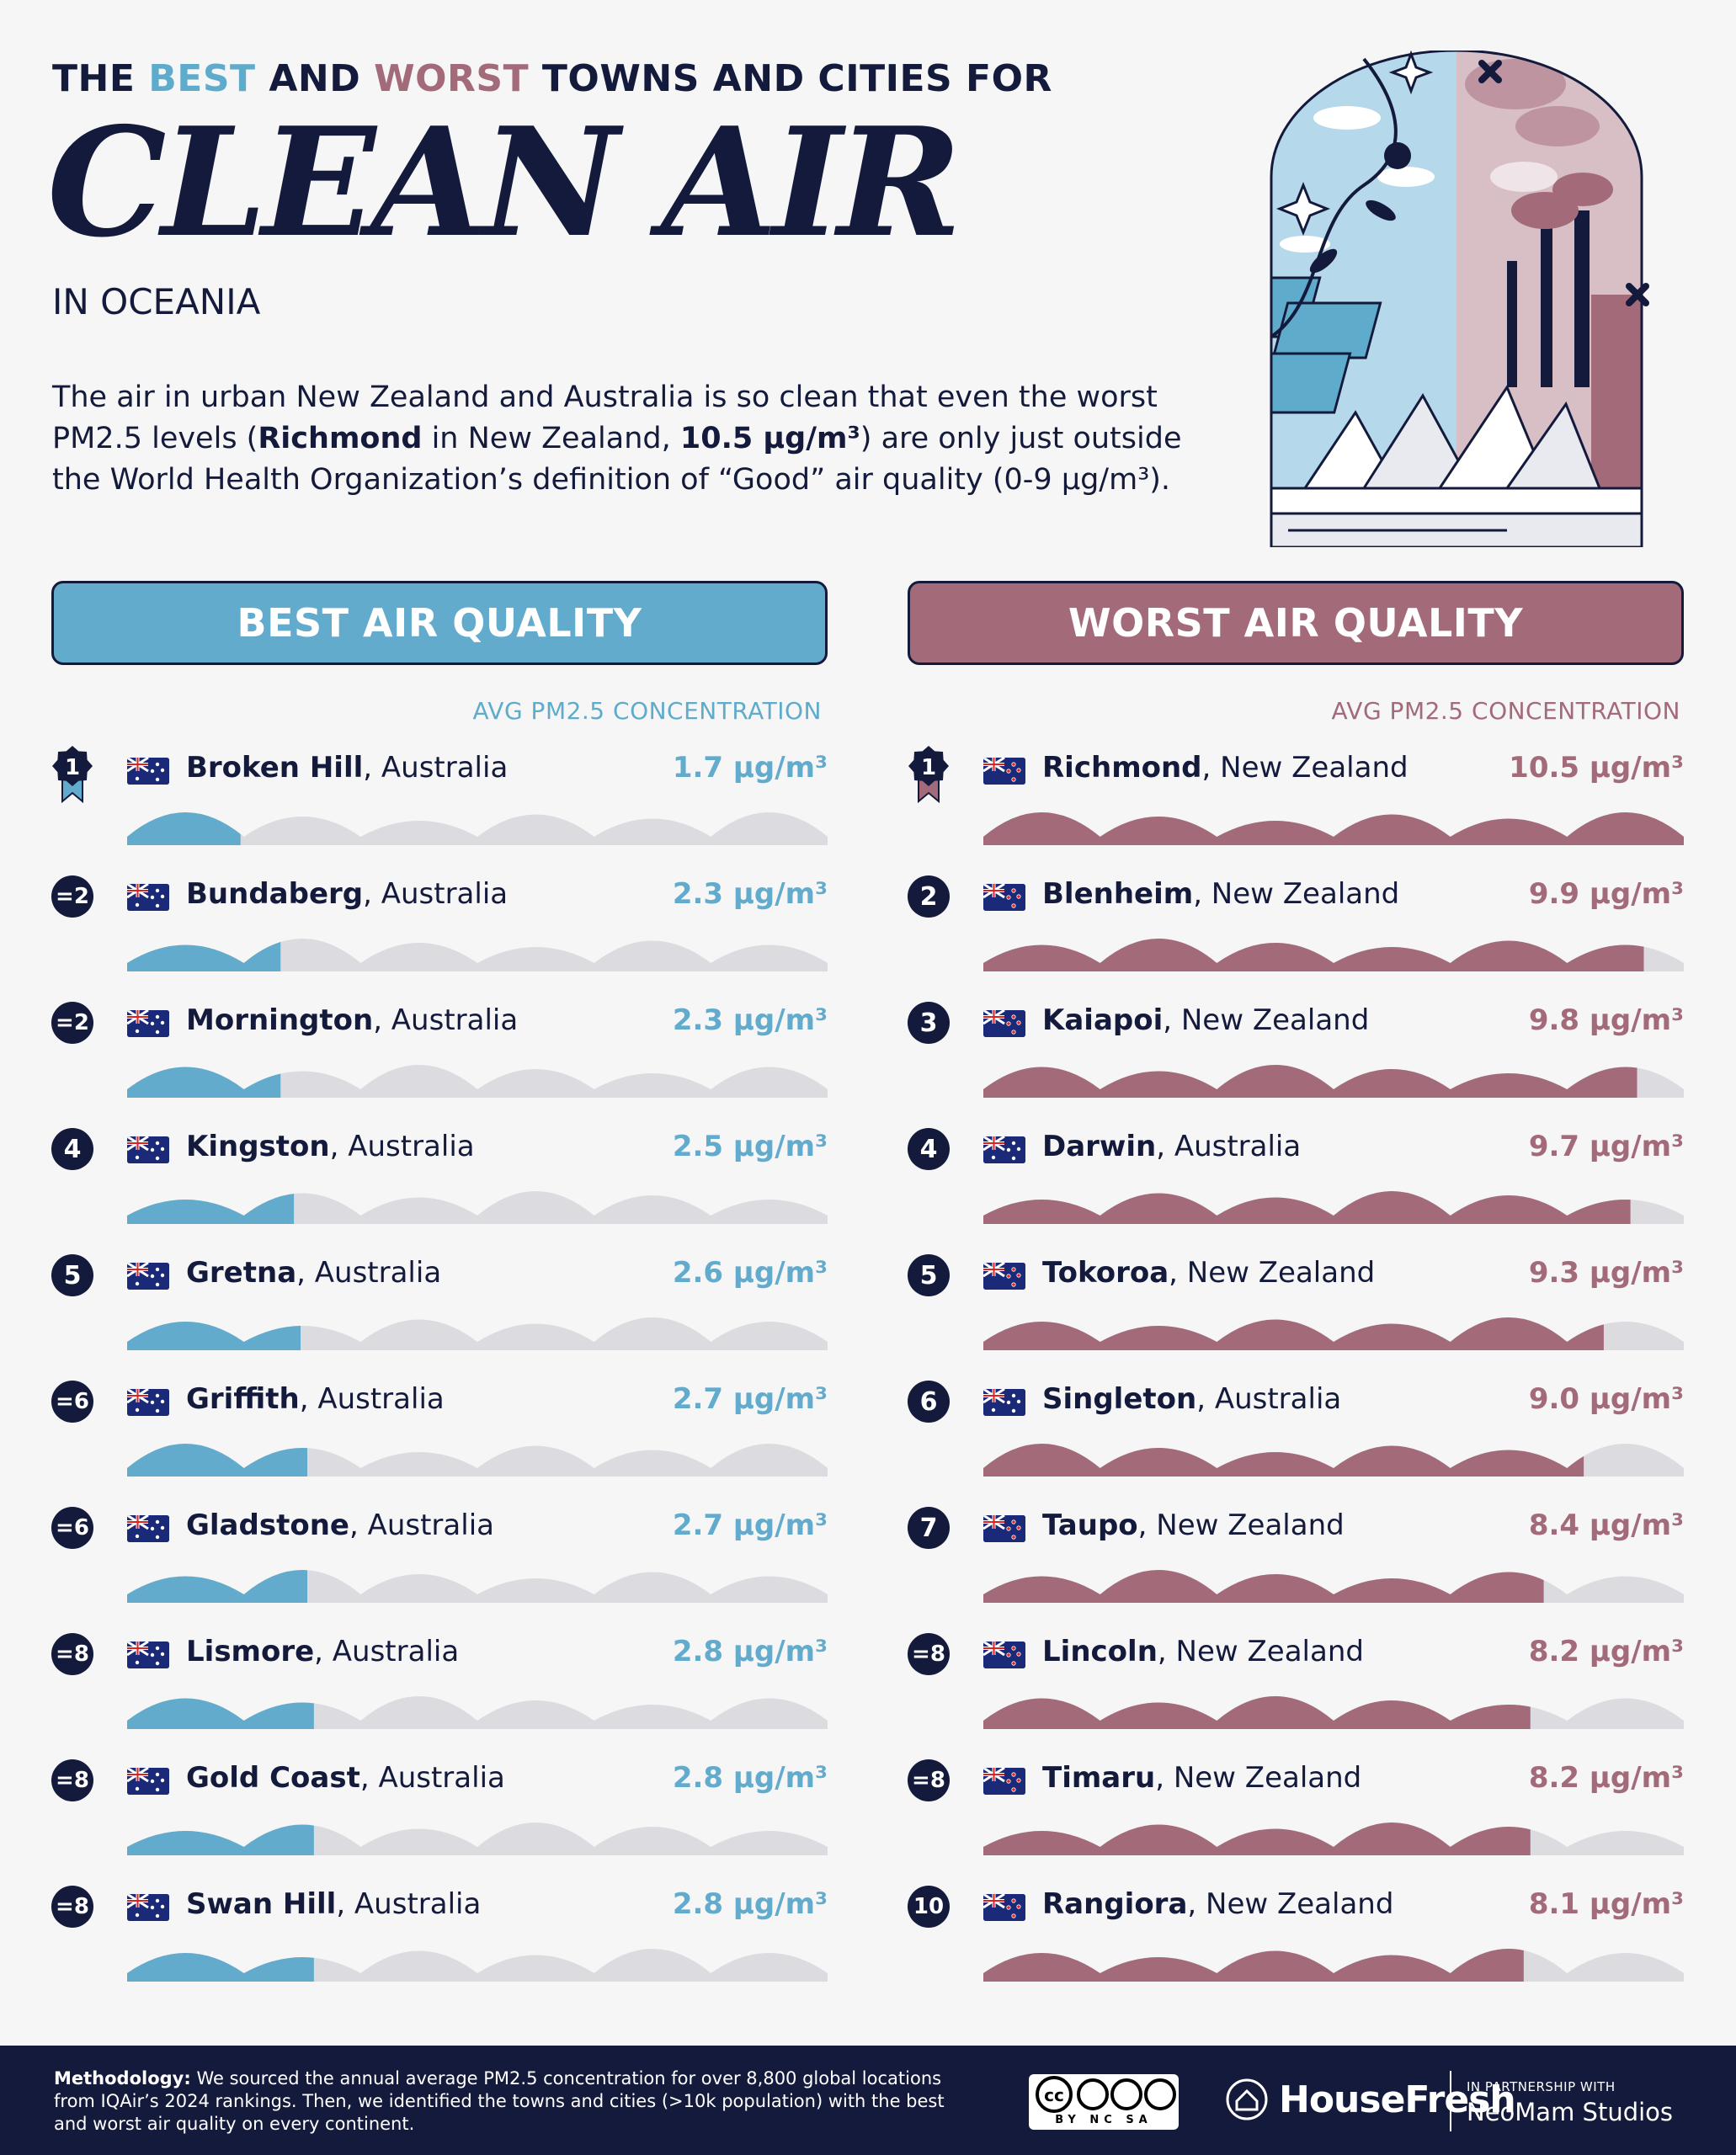 This screenshot has width=1736, height=2155. What do you see at coordinates (452, 78) in the screenshot?
I see `worst-word: WORST` at bounding box center [452, 78].